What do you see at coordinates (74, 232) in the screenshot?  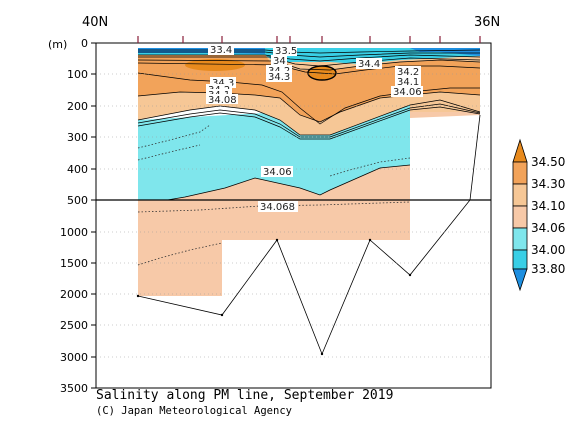 I see `y-tick-label: 1000` at bounding box center [74, 232].